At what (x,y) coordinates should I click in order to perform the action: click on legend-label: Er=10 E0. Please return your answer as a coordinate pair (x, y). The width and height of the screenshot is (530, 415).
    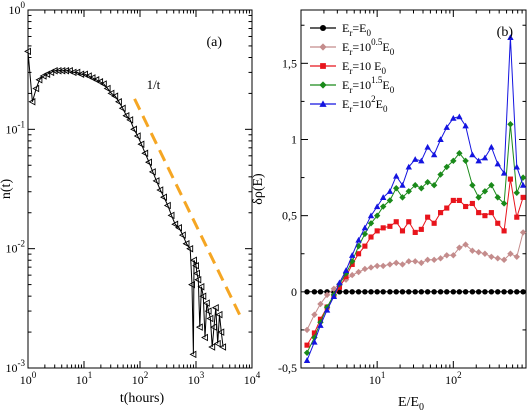
    Looking at the image, I should click on (364, 67).